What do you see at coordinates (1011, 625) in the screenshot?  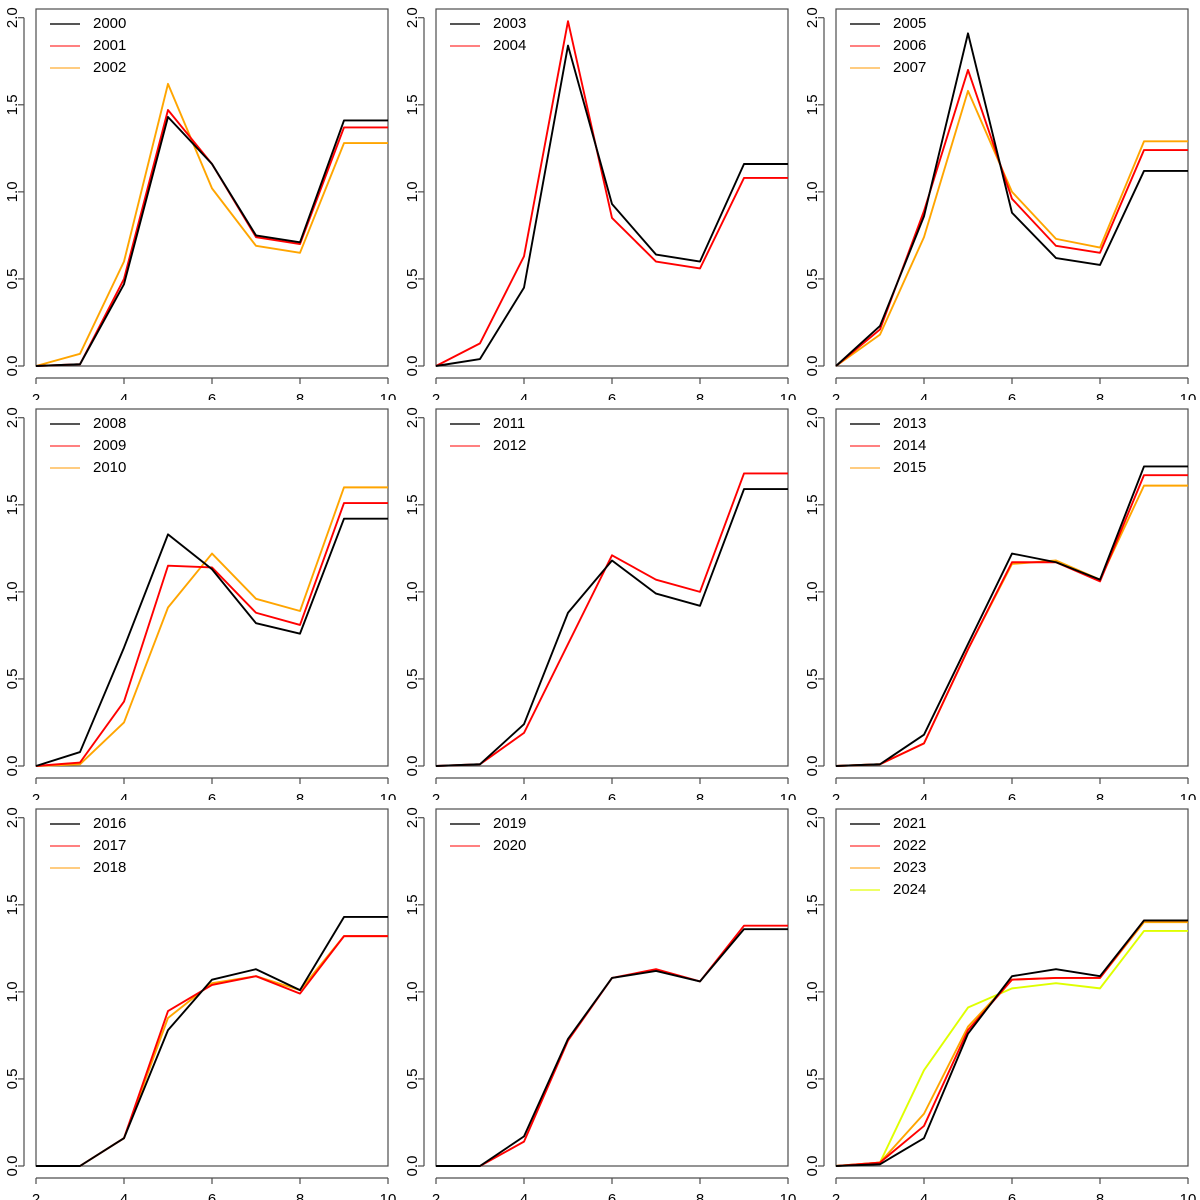 I see `series-line-2015` at bounding box center [1011, 625].